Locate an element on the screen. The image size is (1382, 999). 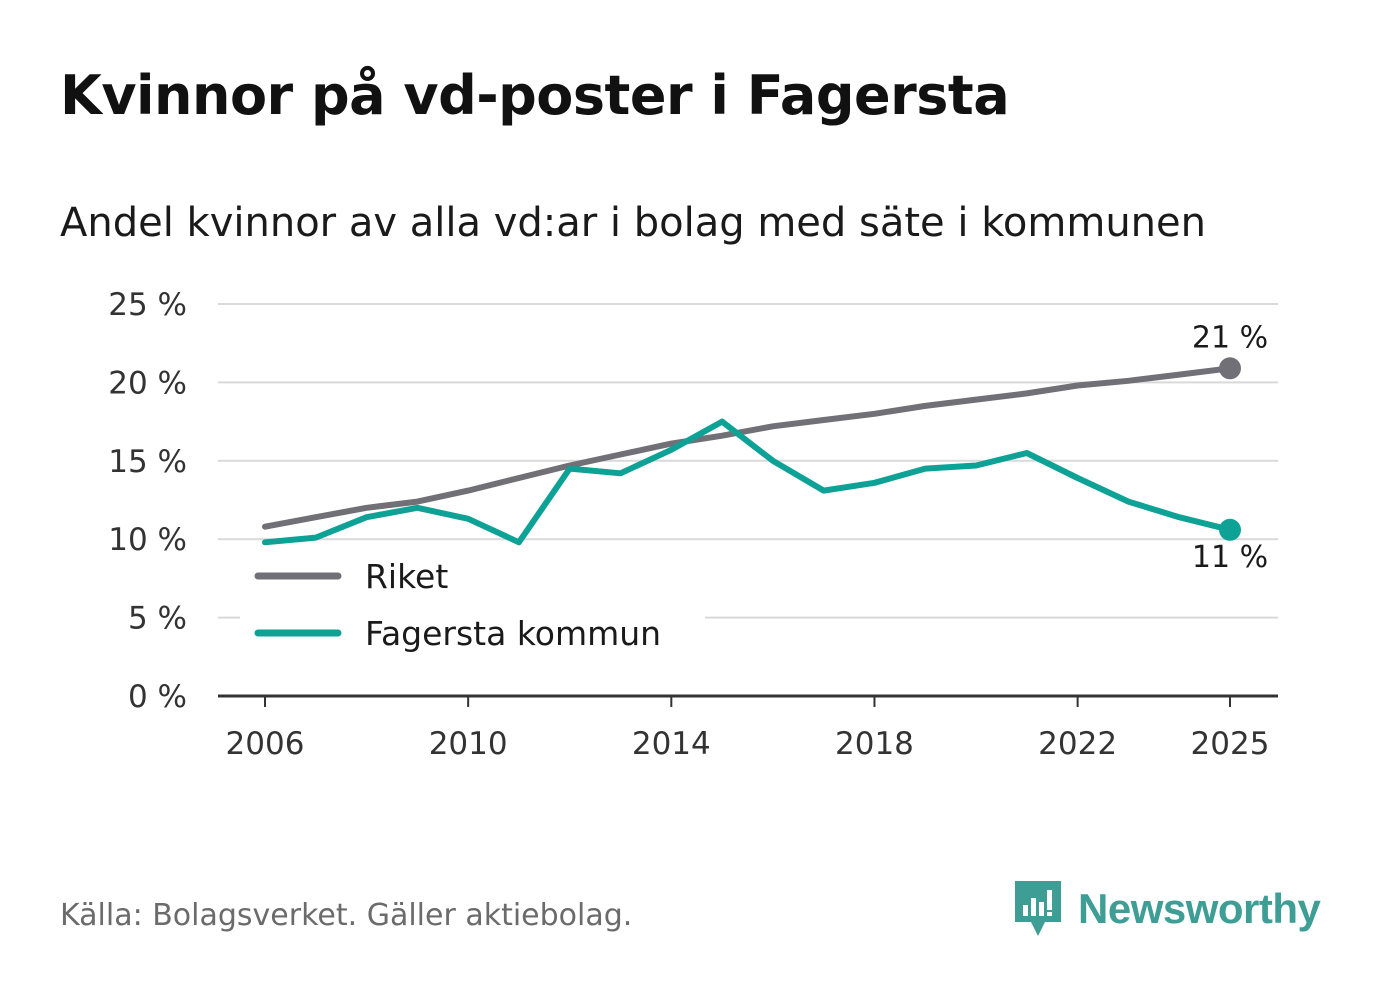
series-line-fagersta is located at coordinates (747, 482).